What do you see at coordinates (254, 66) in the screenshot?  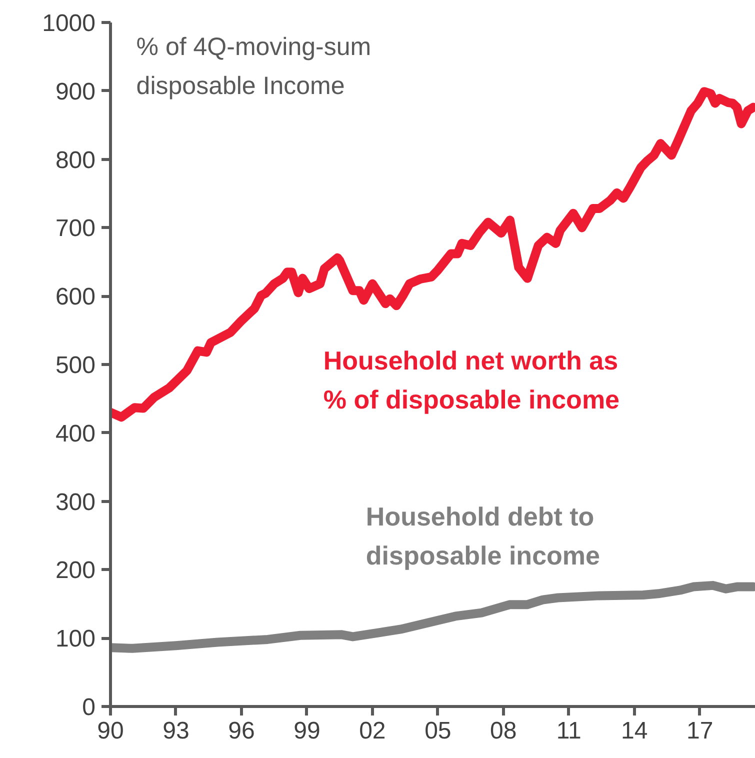 I see `y-axis-title: % of 4Q-moving-sum disposable Income` at bounding box center [254, 66].